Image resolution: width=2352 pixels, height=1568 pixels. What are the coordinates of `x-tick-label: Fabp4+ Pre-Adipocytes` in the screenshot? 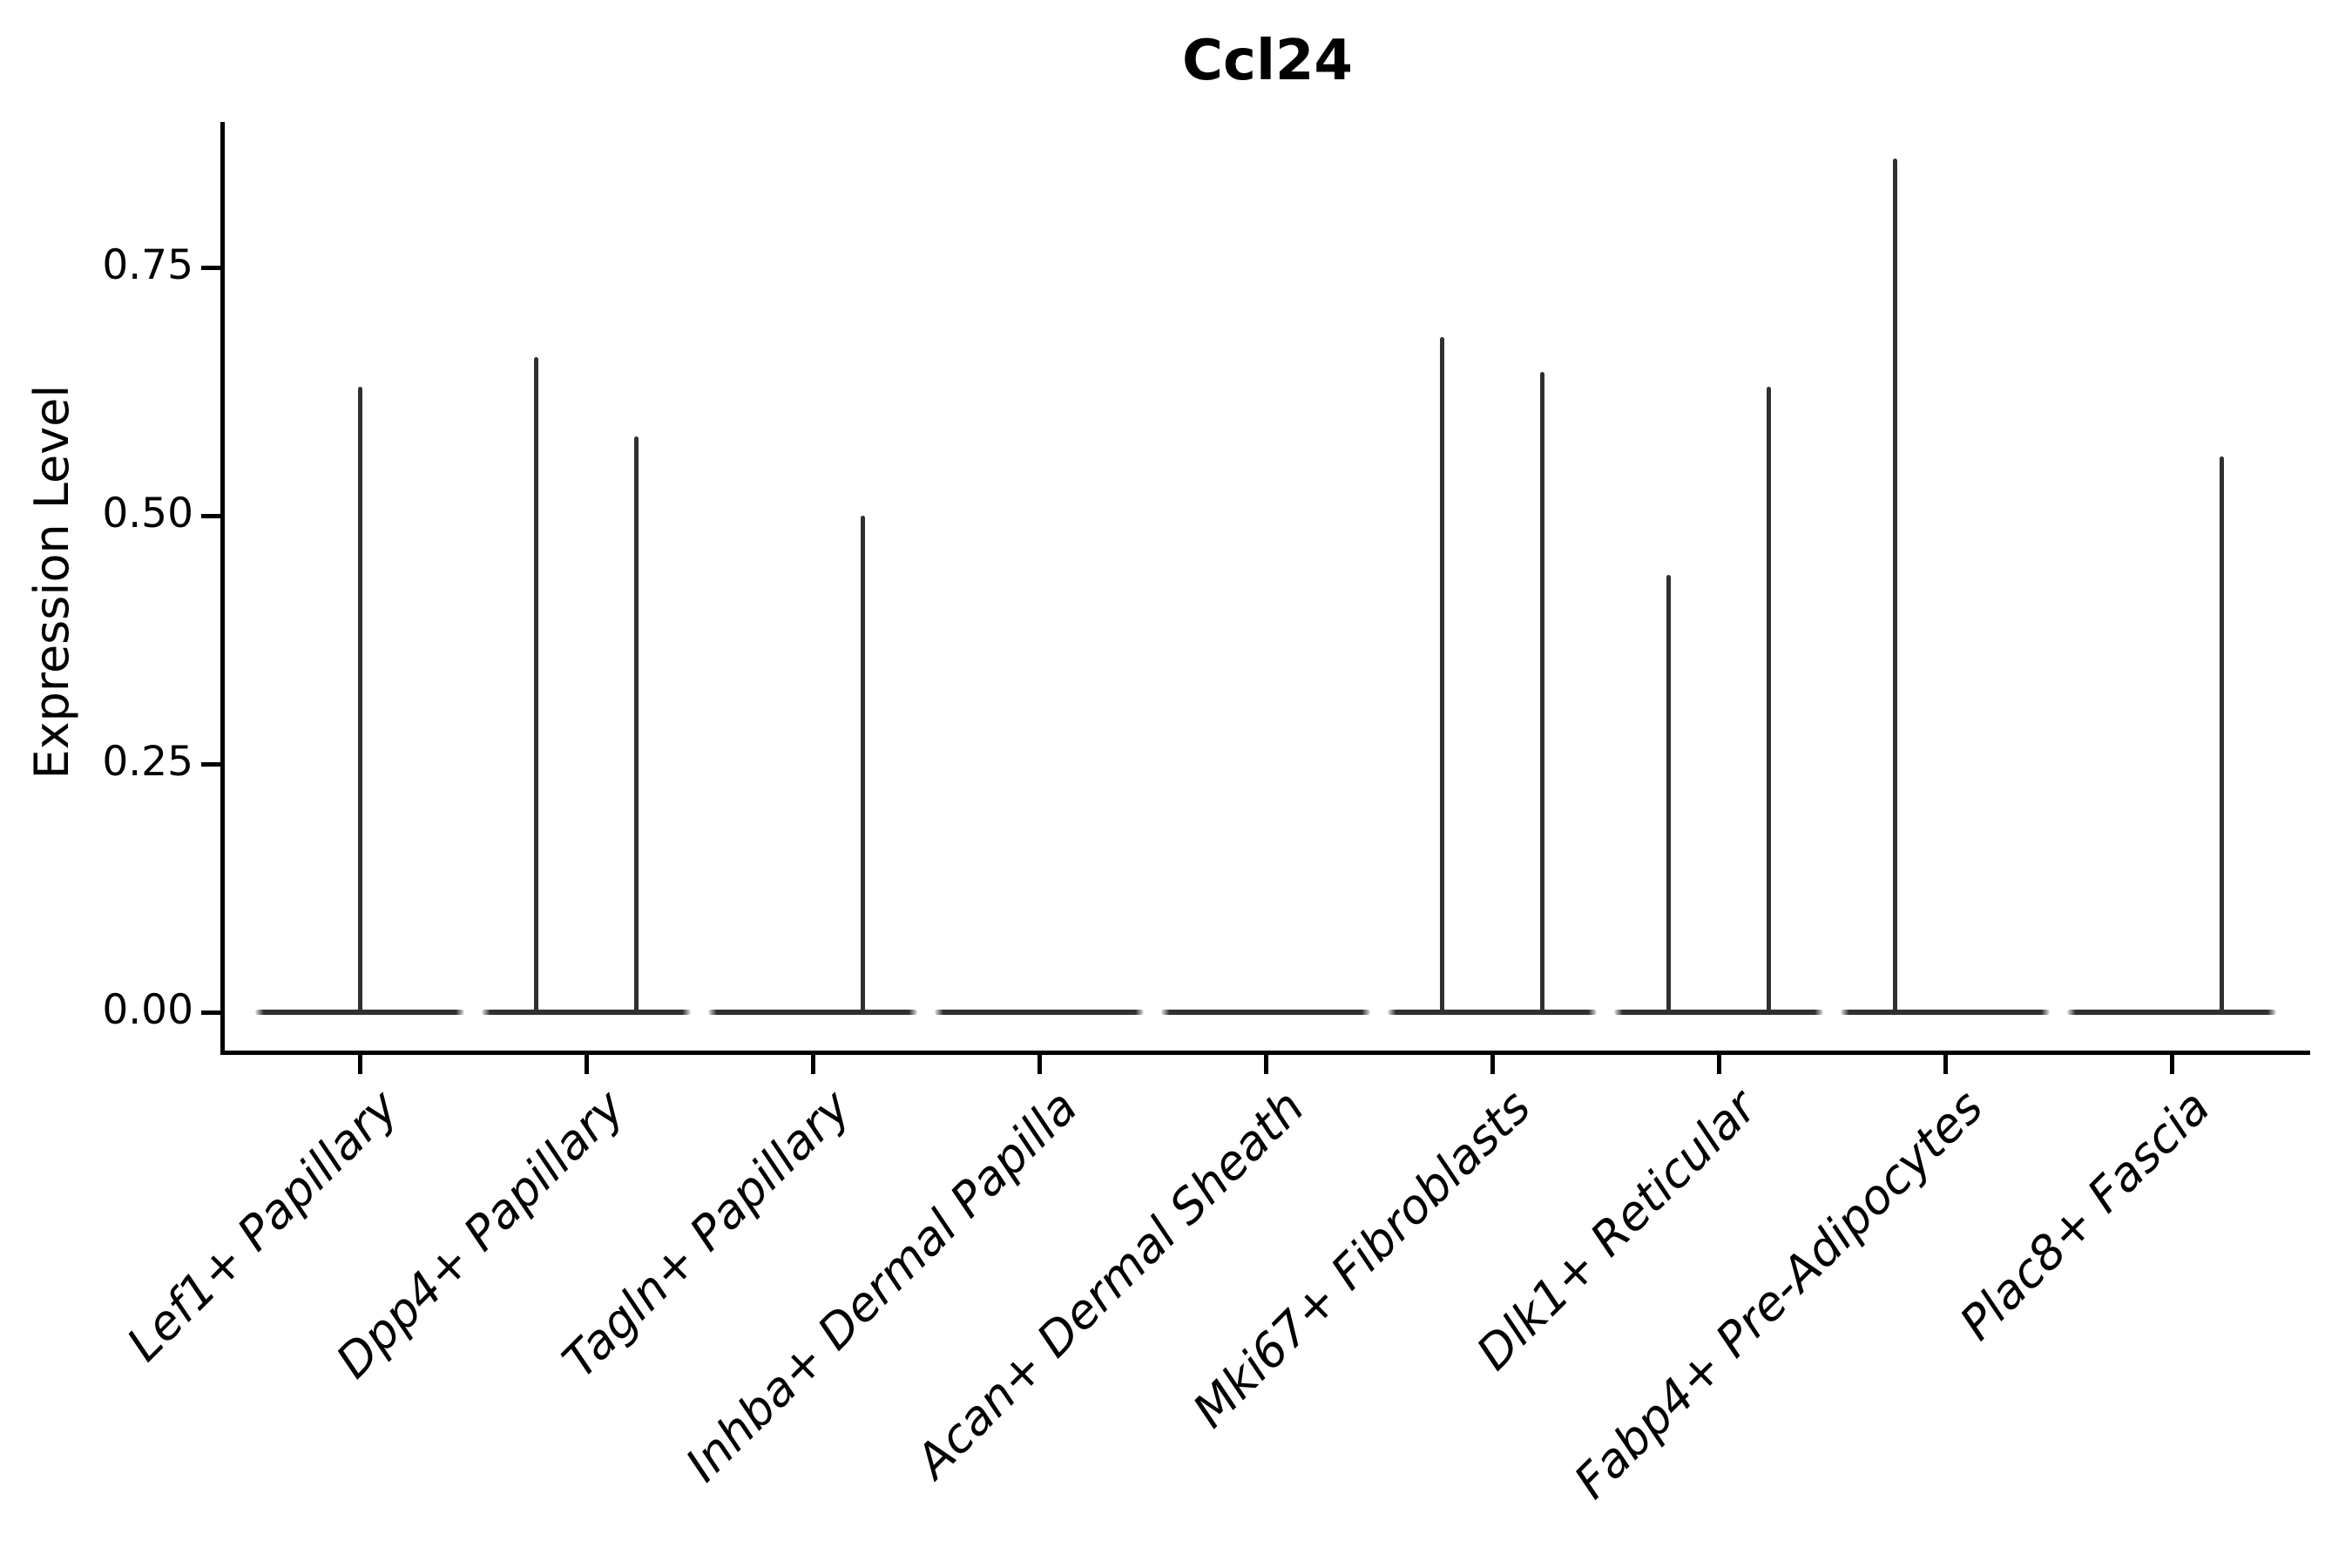 It's located at (1779, 1294).